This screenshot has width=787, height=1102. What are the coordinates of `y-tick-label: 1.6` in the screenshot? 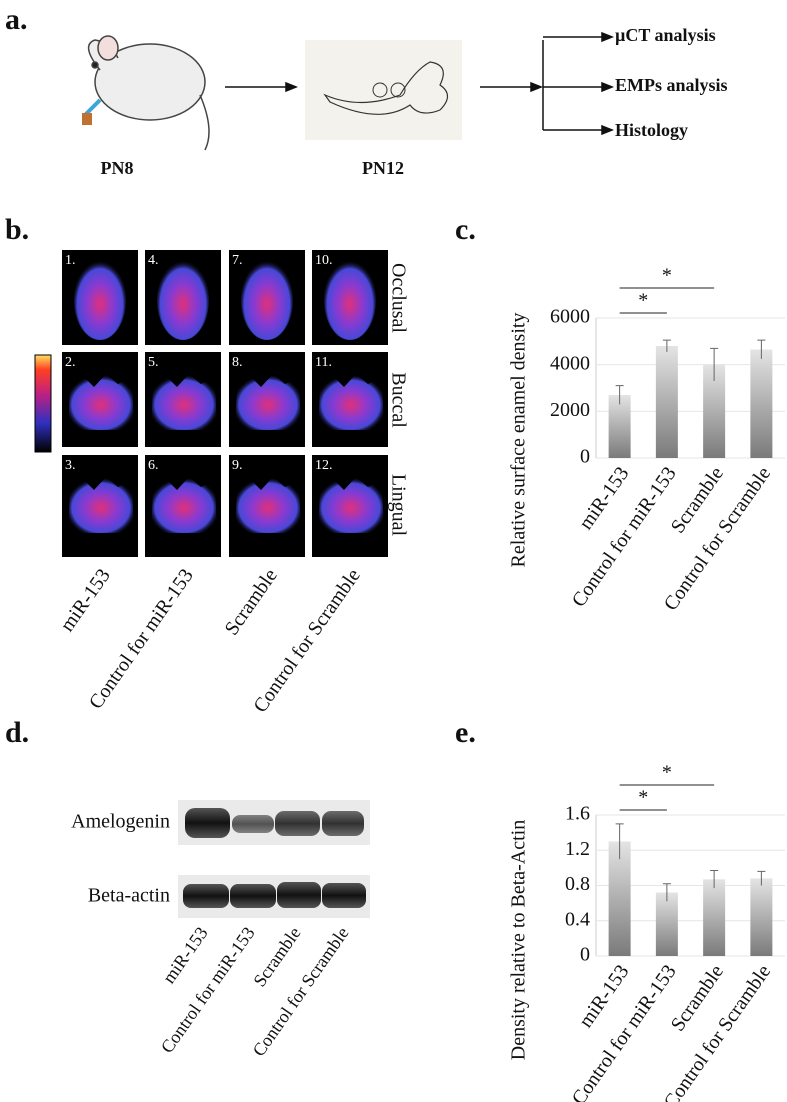 It's located at (577, 814).